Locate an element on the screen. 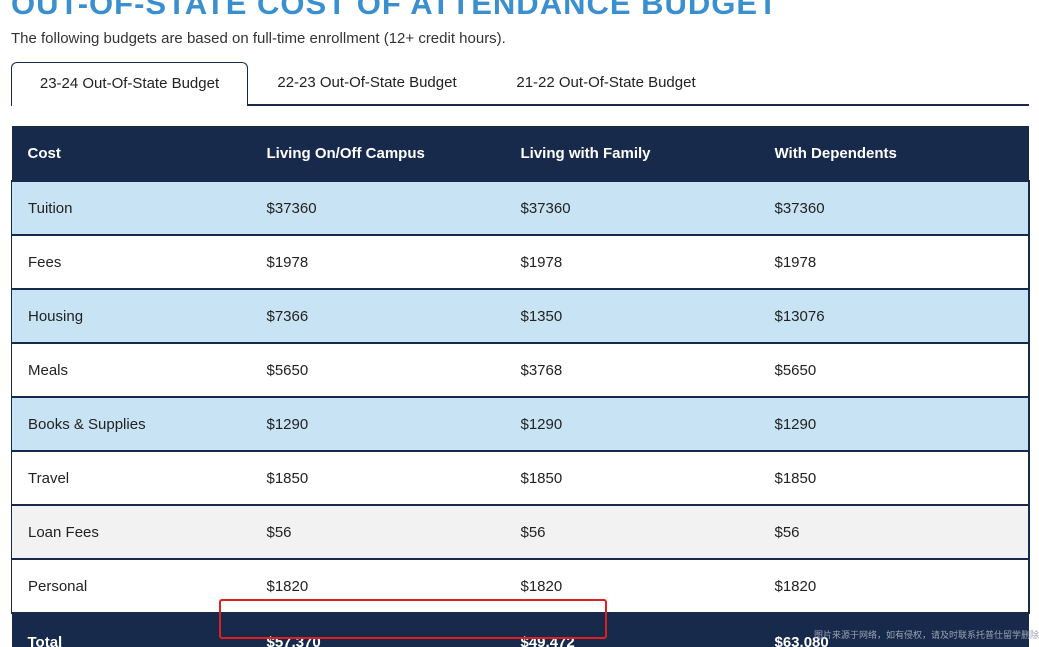 Image resolution: width=1039 pixels, height=647 pixels. row-label: Travel is located at coordinates (131, 477).